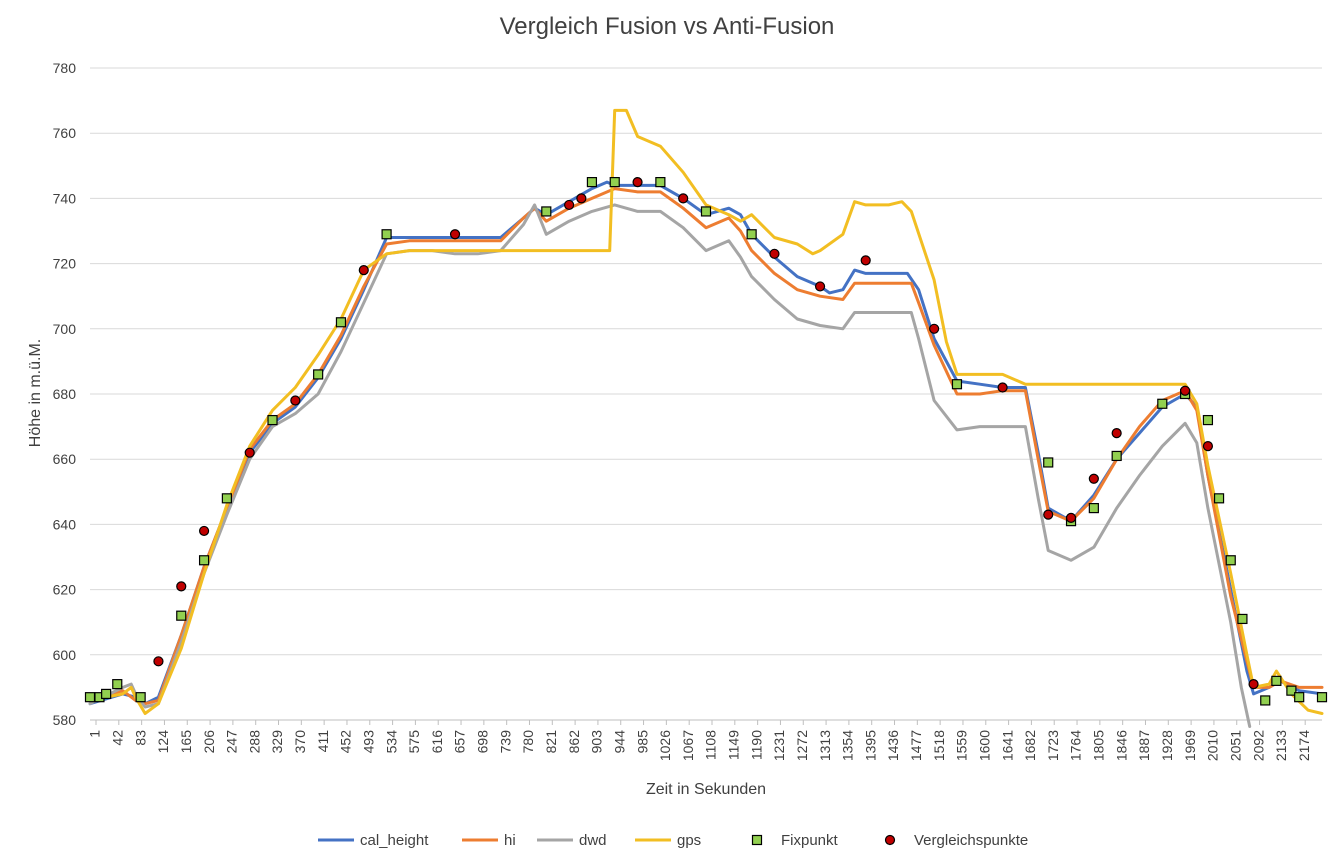 This screenshot has height=866, width=1334. I want to click on x-tick-label-1559: 1559, so click(962, 745).